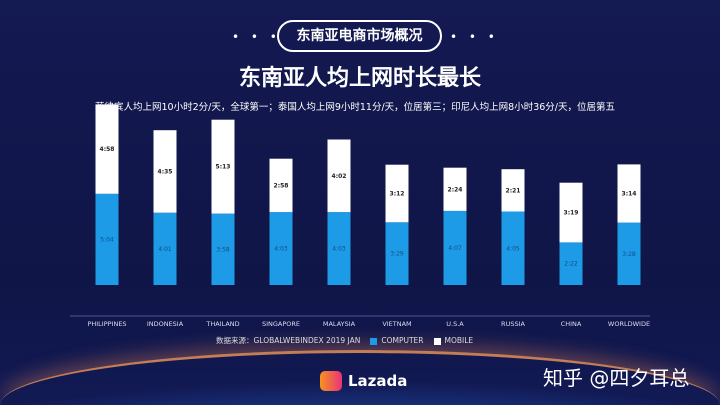  Describe the element at coordinates (165, 324) in the screenshot. I see `category-label: INDONESIA` at that location.